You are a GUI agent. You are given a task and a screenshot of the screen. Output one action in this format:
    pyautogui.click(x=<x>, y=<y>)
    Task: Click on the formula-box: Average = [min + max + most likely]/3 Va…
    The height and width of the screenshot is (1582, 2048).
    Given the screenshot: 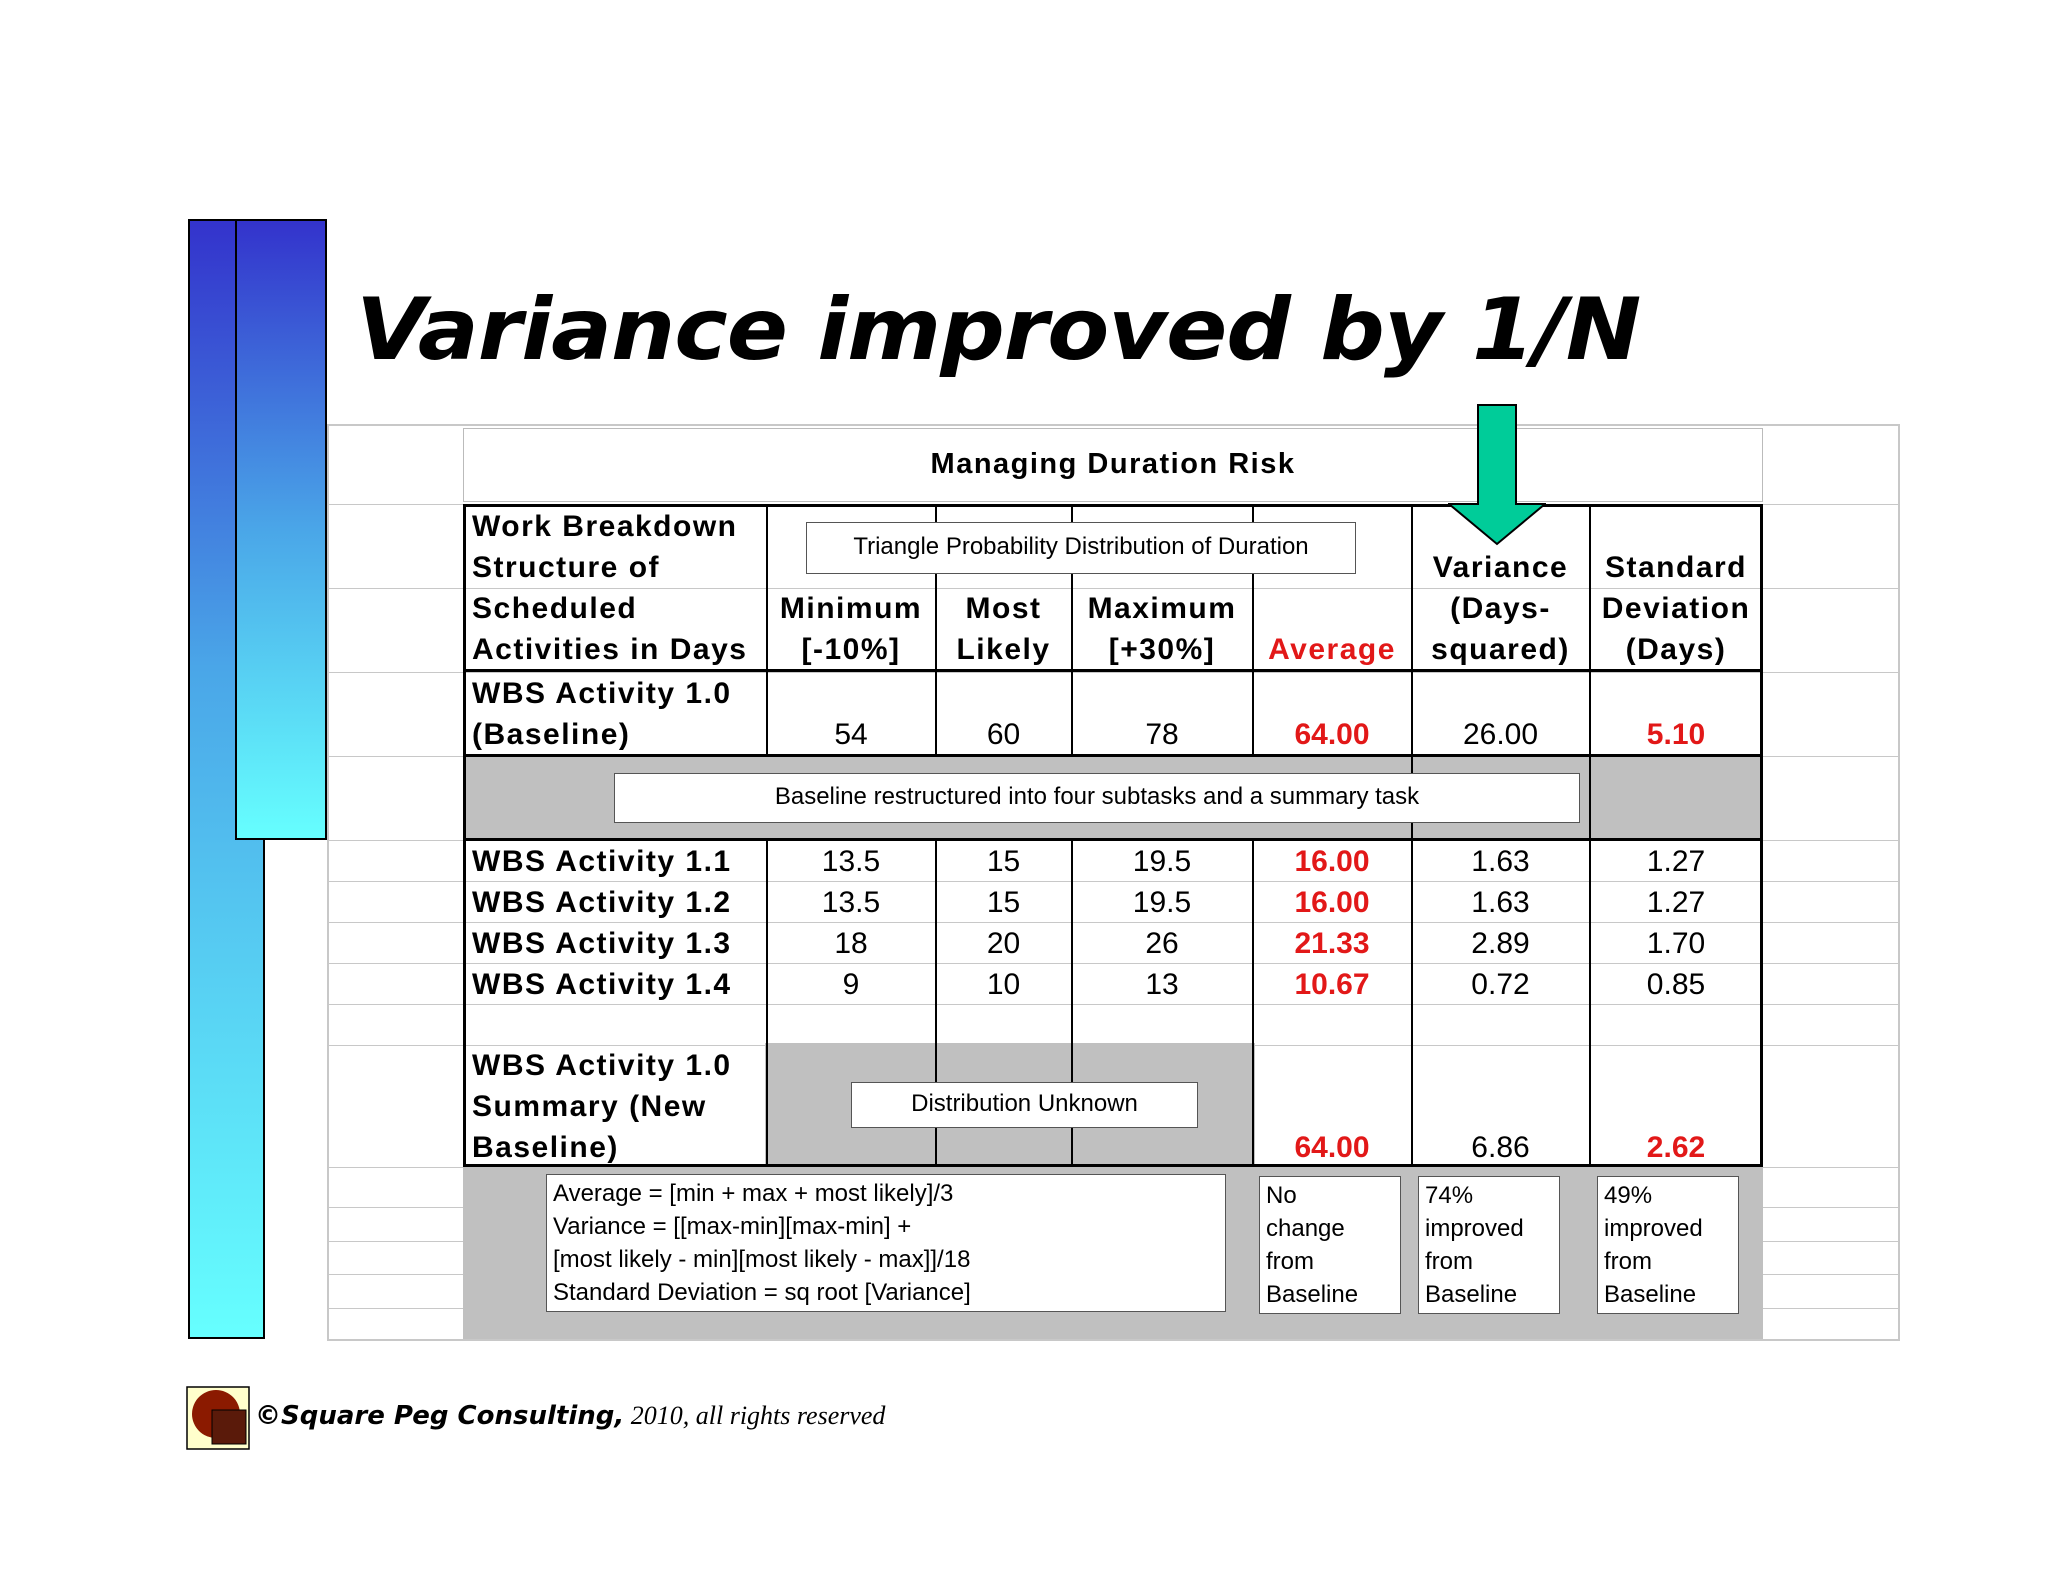 What is the action you would take?
    pyautogui.click(x=886, y=1243)
    